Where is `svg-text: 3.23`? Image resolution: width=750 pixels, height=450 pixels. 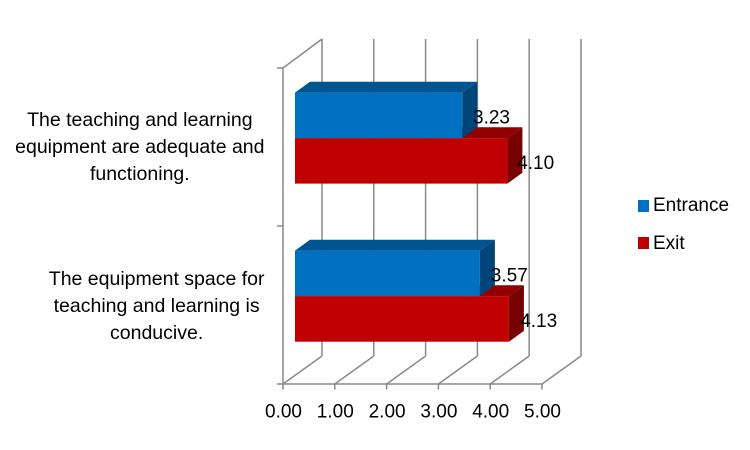
svg-text: 3.23 is located at coordinates (491, 118).